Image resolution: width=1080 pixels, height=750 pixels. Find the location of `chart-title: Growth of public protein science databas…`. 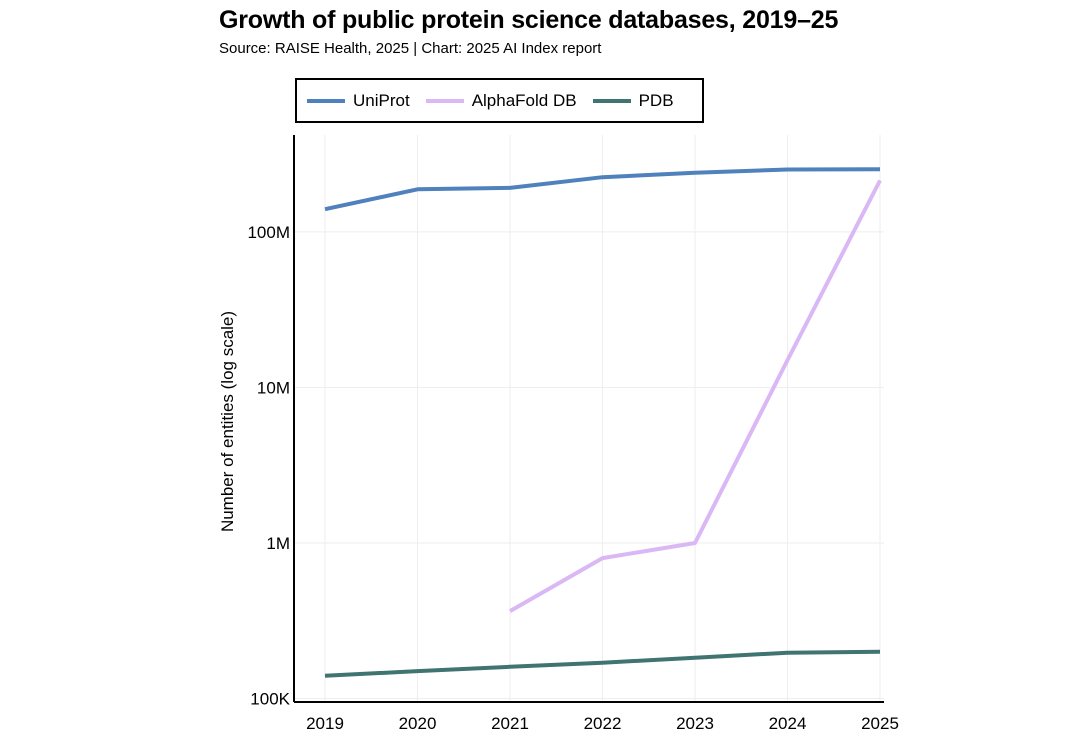

chart-title: Growth of public protein science databas… is located at coordinates (529, 20).